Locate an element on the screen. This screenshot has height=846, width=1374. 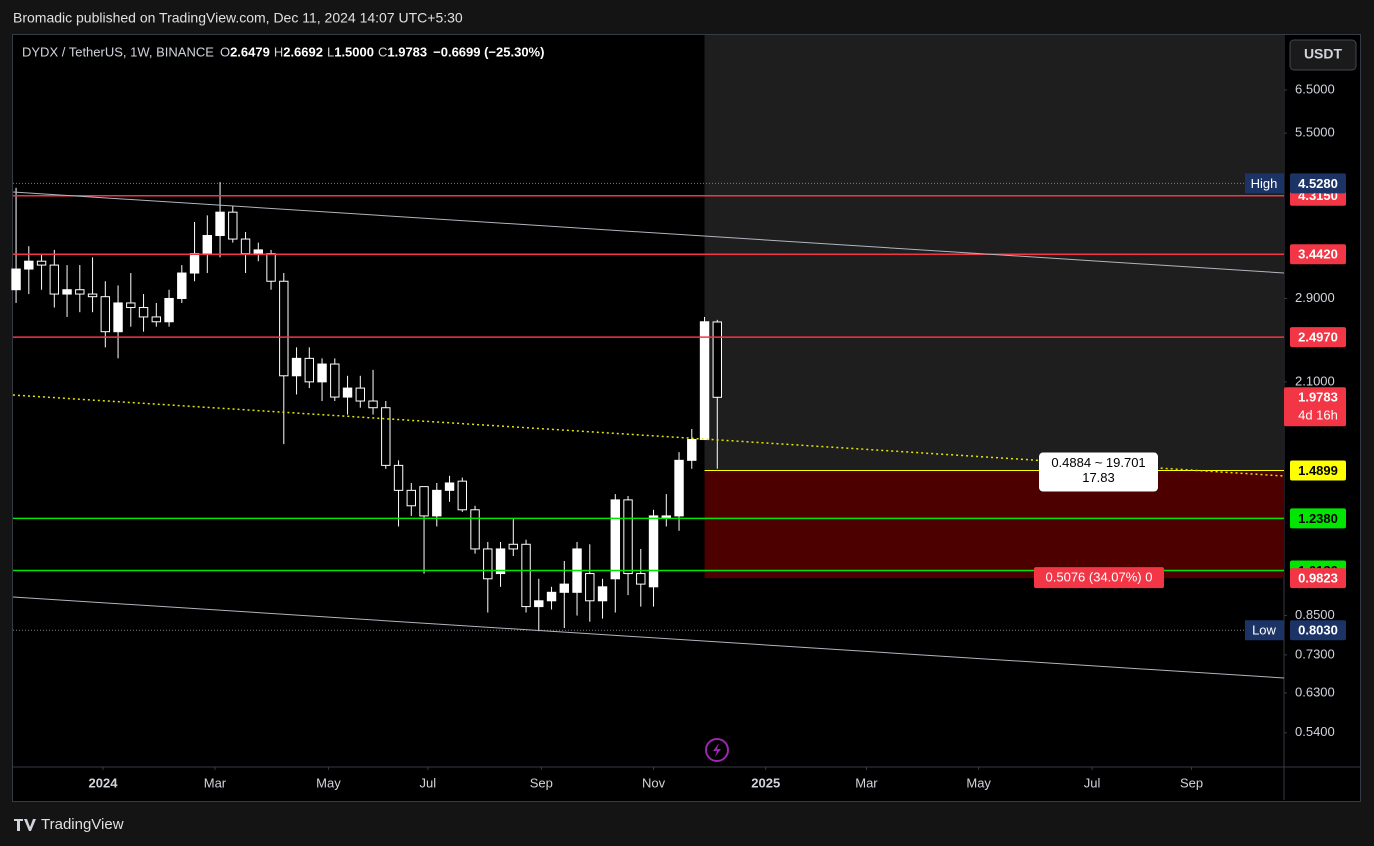
x-tick-label: Nov is located at coordinates (654, 782).